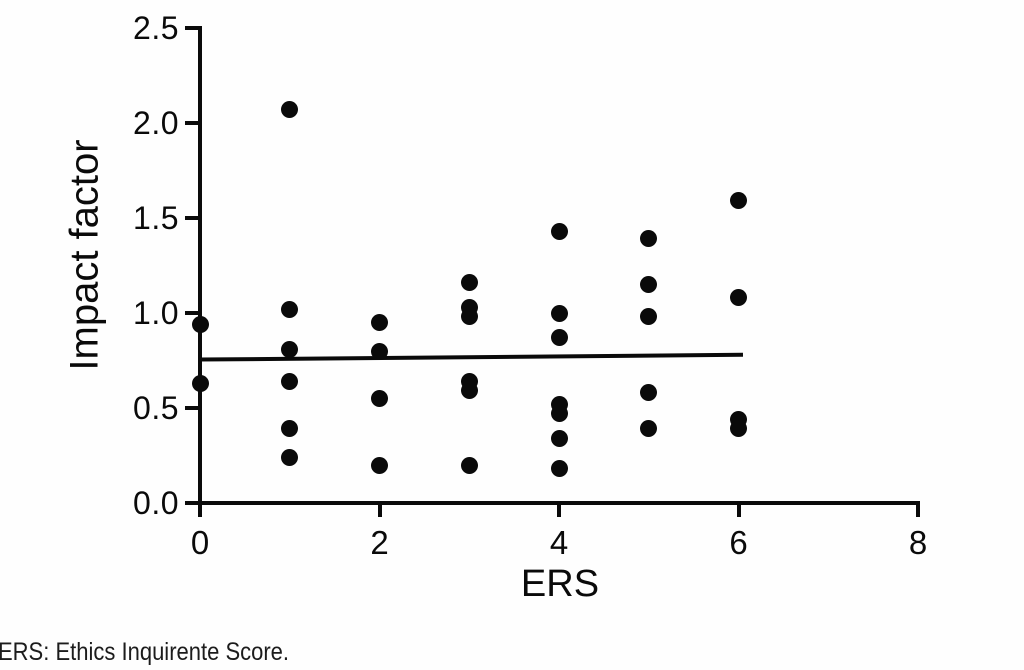 The height and width of the screenshot is (670, 1024). I want to click on x-tick-label: 8, so click(918, 542).